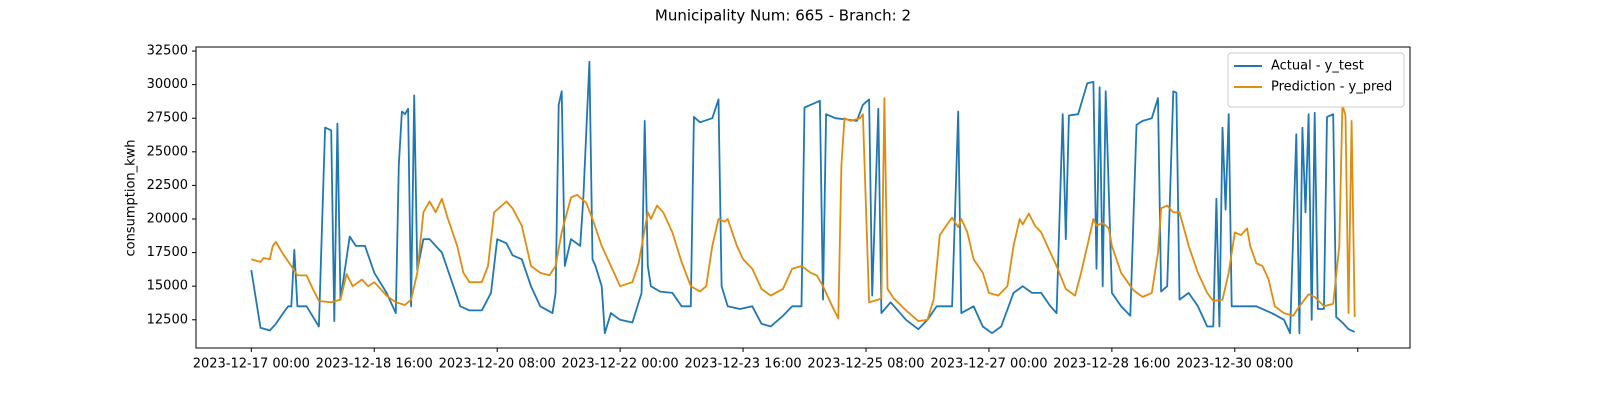 The width and height of the screenshot is (1600, 400). What do you see at coordinates (167, 286) in the screenshot?
I see `y-tick-label: 15000` at bounding box center [167, 286].